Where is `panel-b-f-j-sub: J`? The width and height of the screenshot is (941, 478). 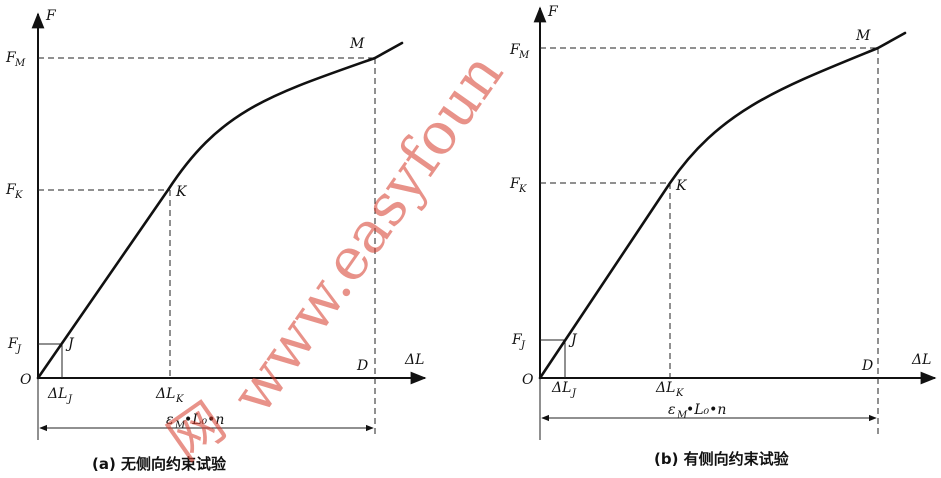 panel-b-f-j-sub: J is located at coordinates (522, 345).